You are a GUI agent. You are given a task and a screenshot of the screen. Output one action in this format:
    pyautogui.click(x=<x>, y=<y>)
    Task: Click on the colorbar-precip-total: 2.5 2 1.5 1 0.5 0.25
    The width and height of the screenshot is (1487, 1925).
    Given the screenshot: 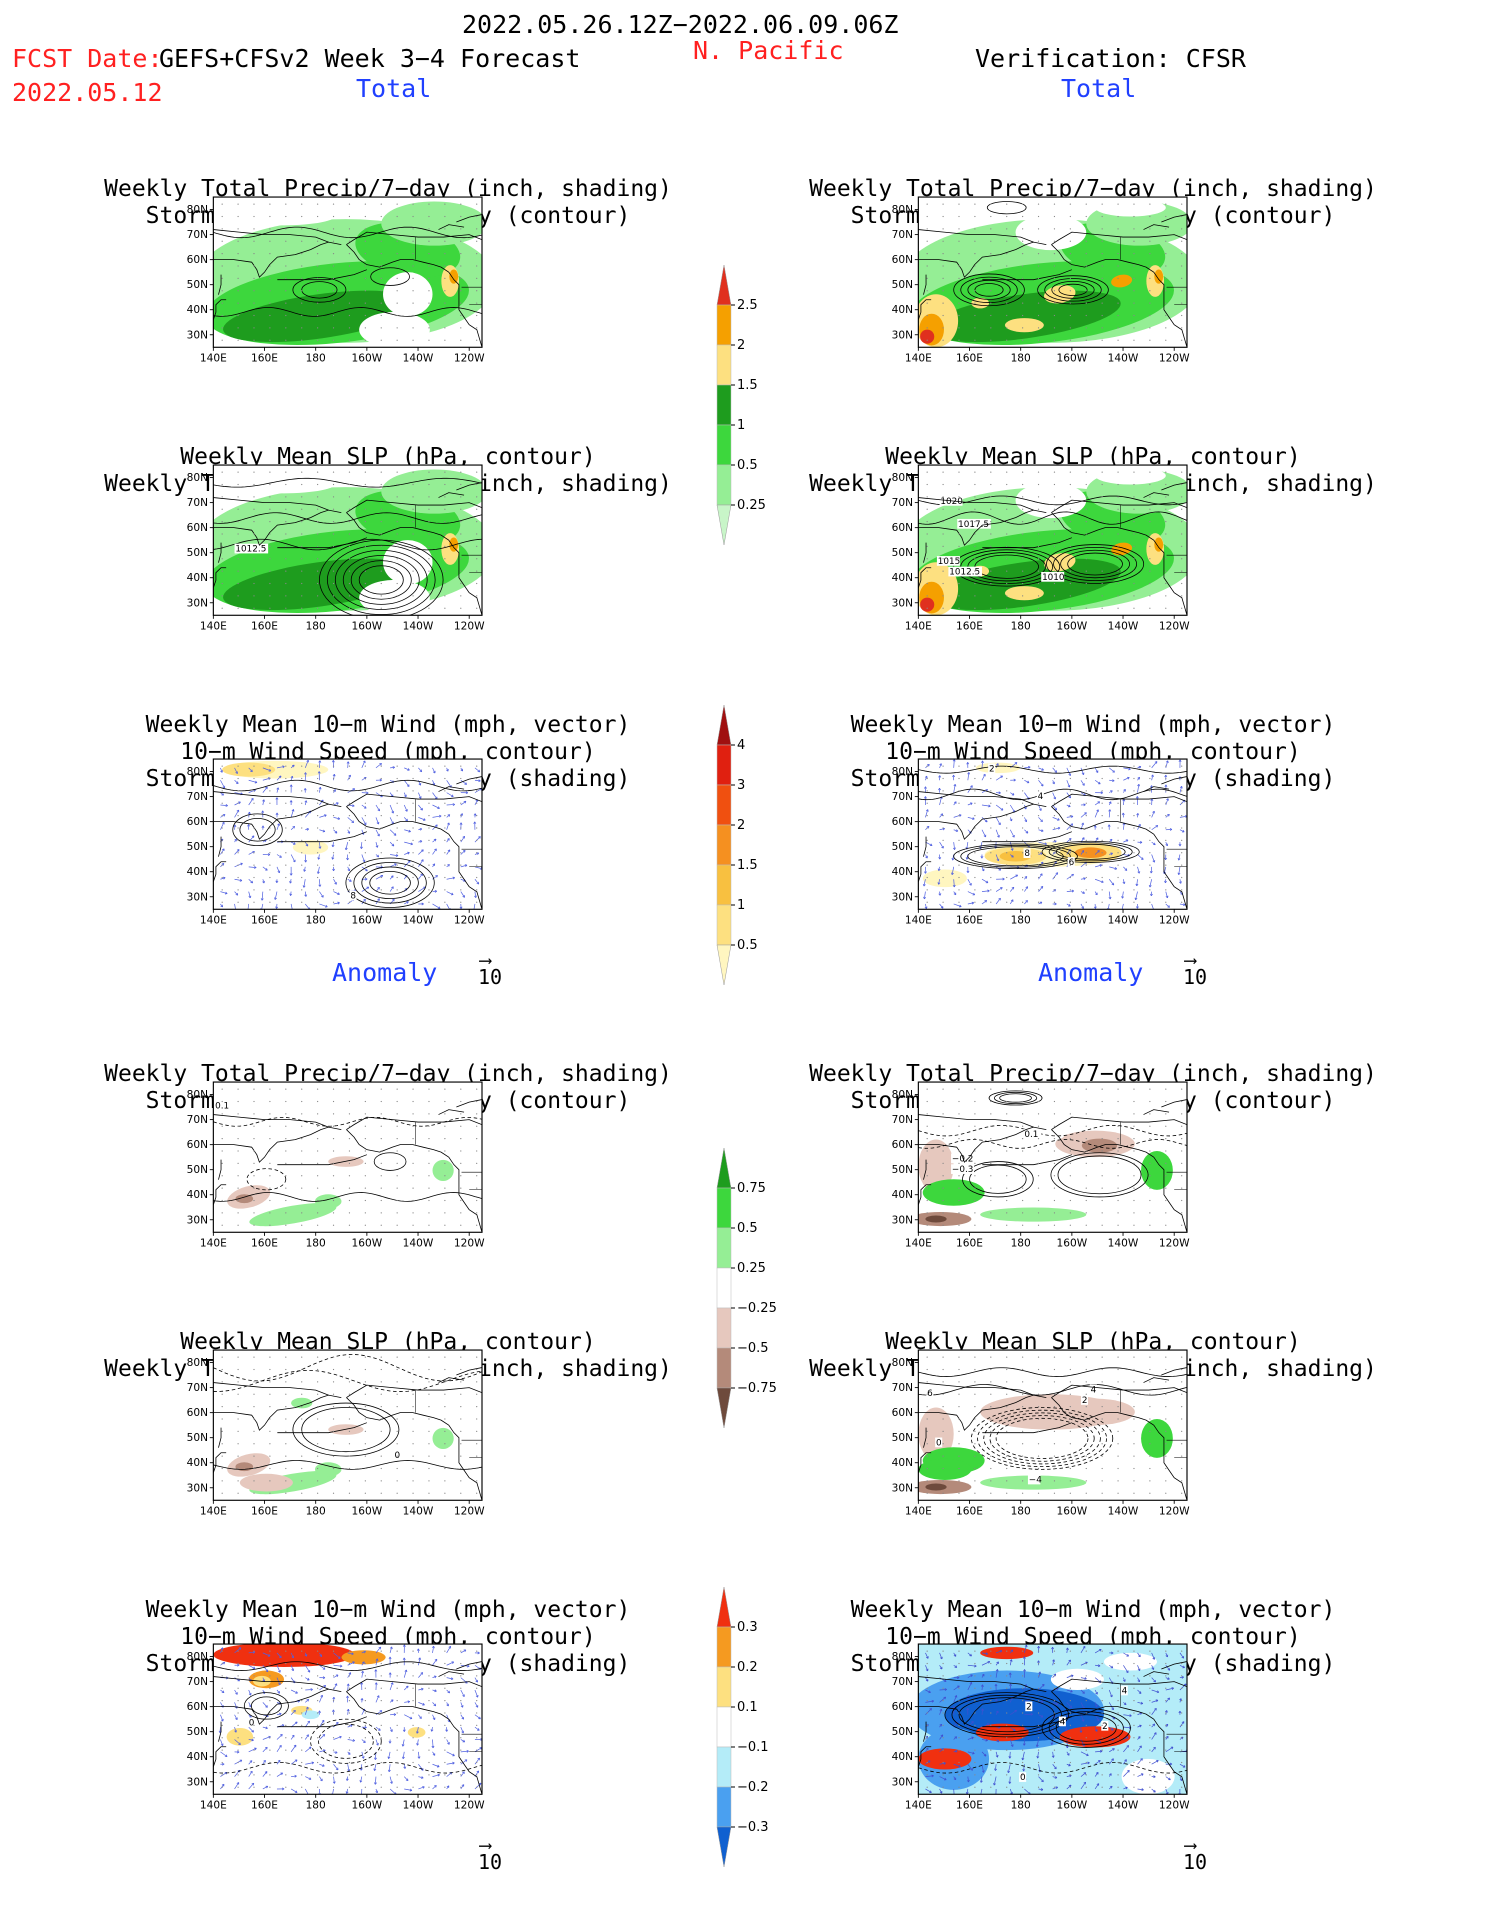 What is the action you would take?
    pyautogui.click(x=745, y=411)
    